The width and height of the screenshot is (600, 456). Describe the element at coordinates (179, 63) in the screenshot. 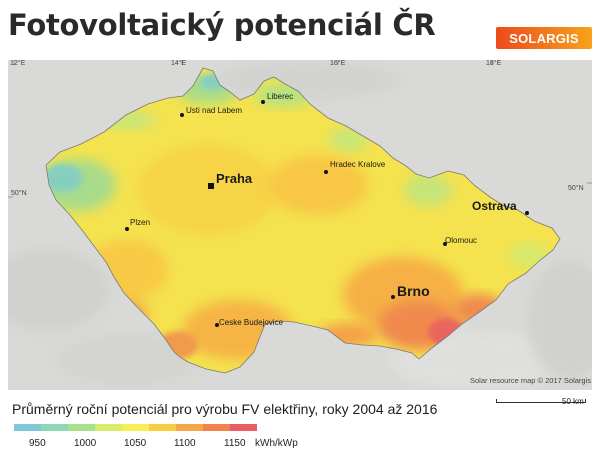

I see `longitude-label-14e: 14°E` at that location.